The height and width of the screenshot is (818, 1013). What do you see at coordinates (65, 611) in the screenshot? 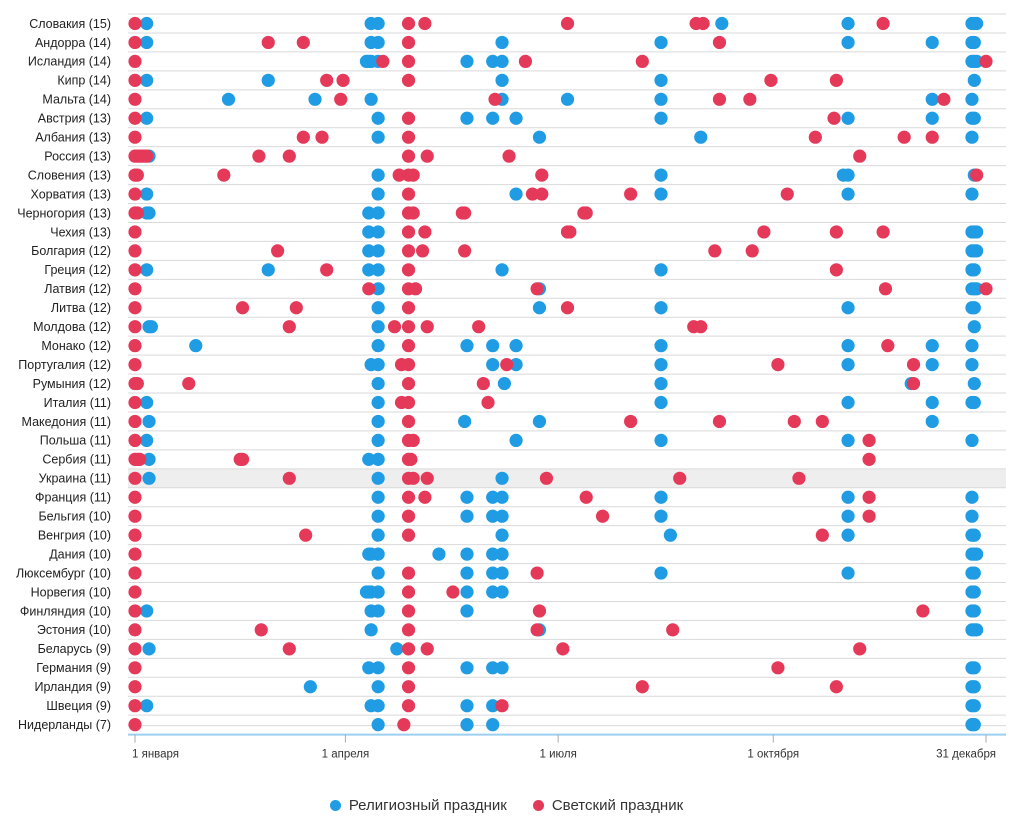
I see `row-label: Финляндия (10)` at bounding box center [65, 611].